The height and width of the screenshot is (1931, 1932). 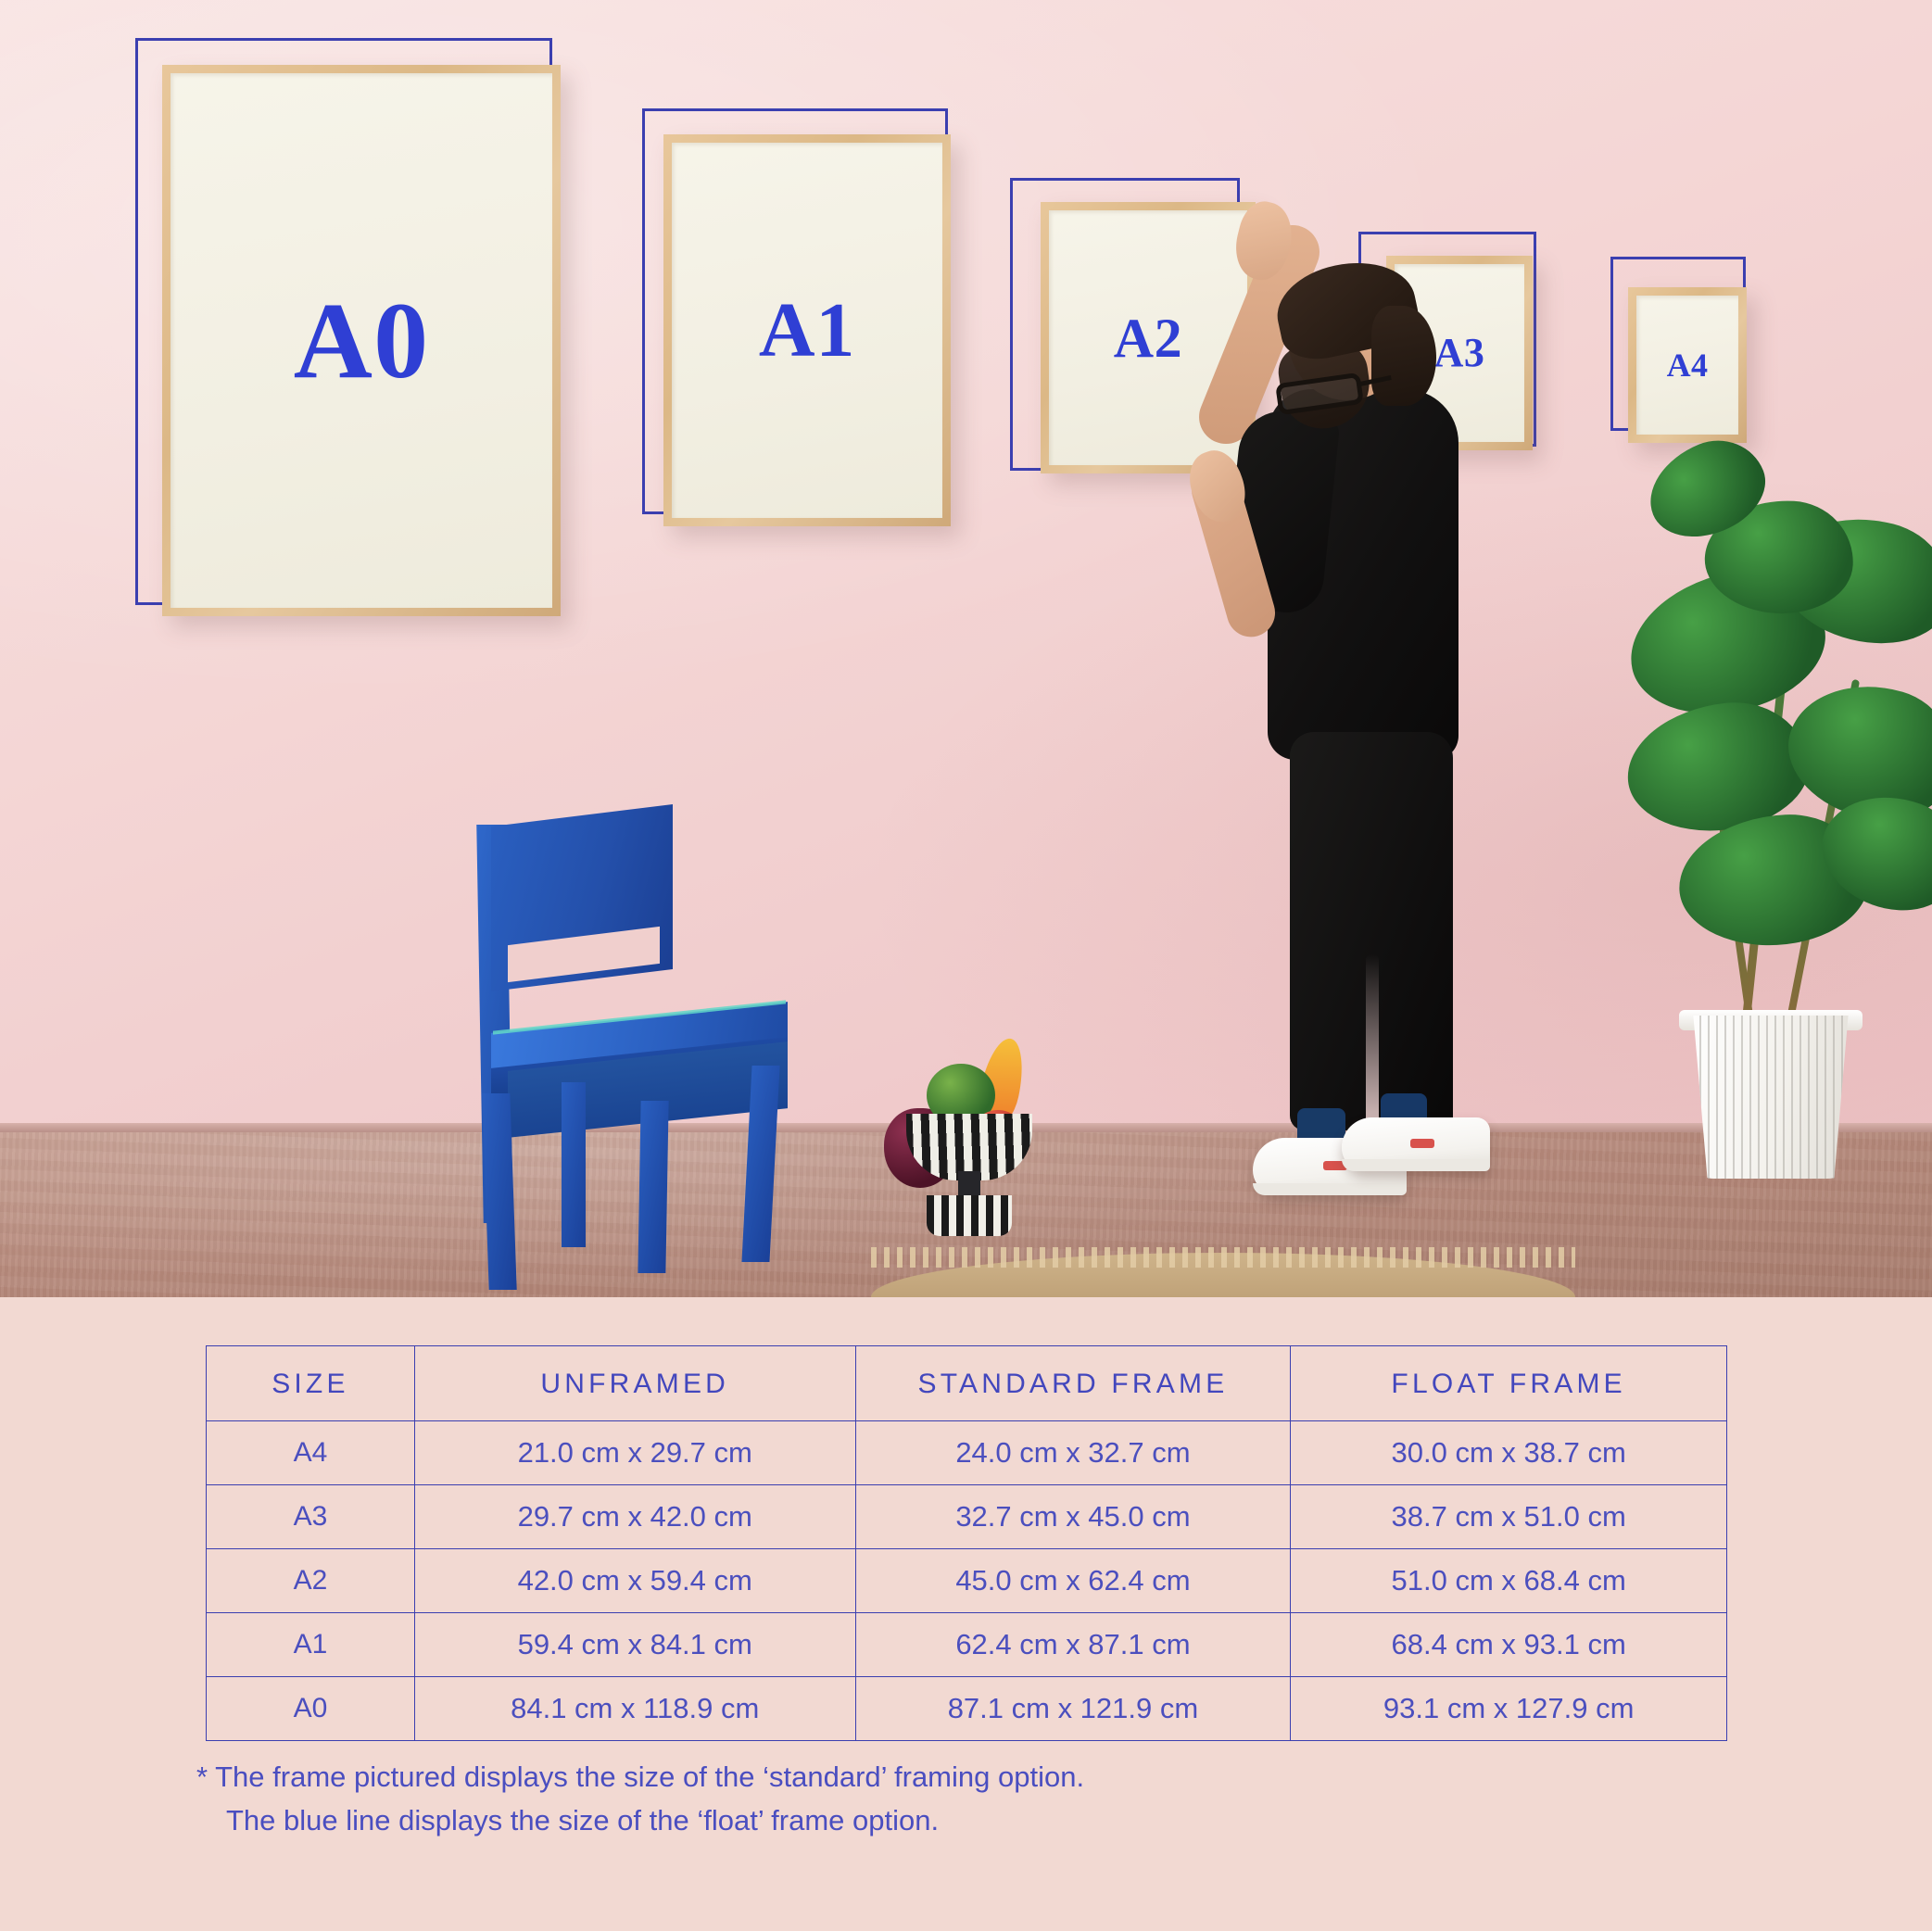 I want to click on shoe-right, so click(x=1416, y=1144).